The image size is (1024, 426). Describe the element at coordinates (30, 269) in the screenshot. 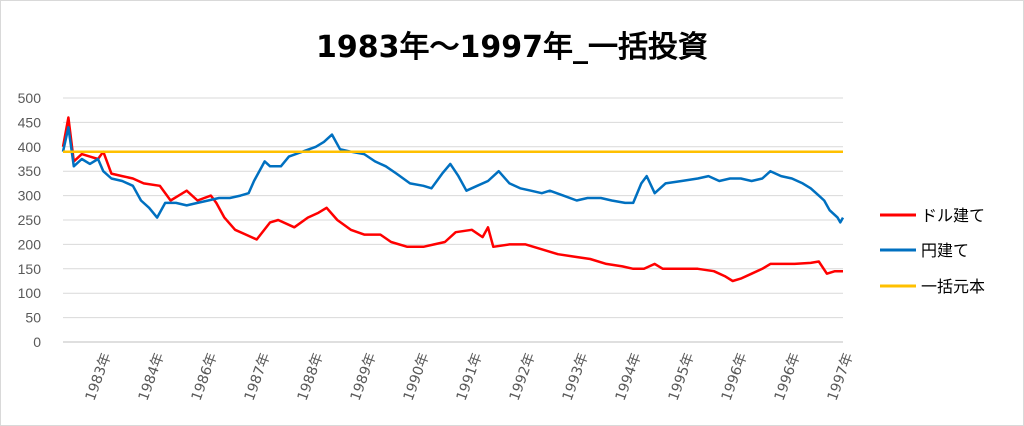

I see `y-tick-label: 150` at that location.